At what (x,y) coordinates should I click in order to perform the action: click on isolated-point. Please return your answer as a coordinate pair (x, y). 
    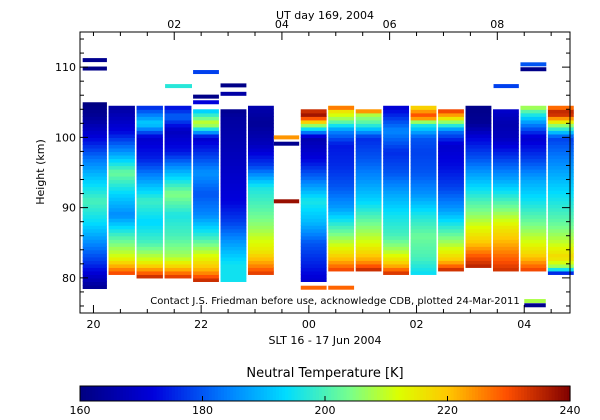
    Looking at the image, I should click on (341, 287).